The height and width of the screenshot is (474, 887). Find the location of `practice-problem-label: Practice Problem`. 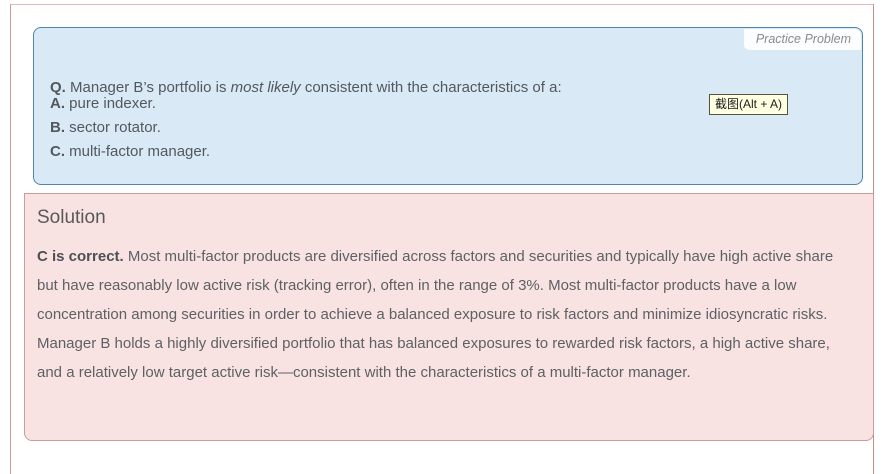

practice-problem-label: Practice Problem is located at coordinates (802, 39).